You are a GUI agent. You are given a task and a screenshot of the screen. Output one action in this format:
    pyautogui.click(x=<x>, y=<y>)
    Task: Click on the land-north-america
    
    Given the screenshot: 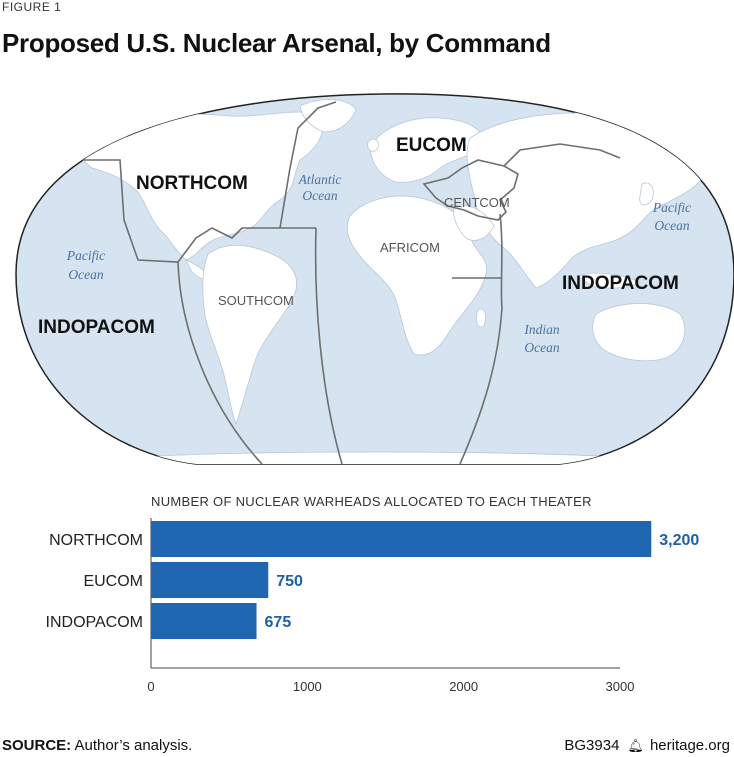 What is the action you would take?
    pyautogui.click(x=201, y=186)
    